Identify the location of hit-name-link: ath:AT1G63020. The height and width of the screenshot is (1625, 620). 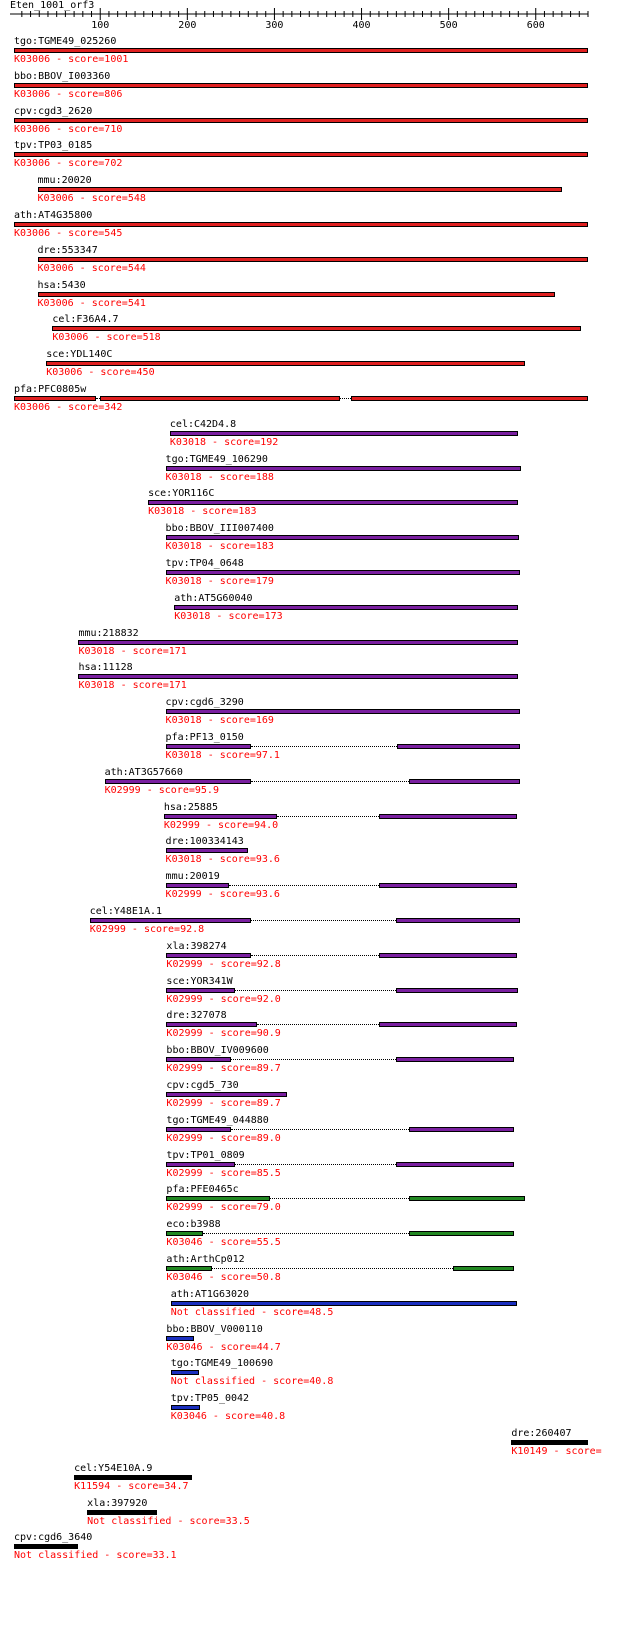
(210, 1294).